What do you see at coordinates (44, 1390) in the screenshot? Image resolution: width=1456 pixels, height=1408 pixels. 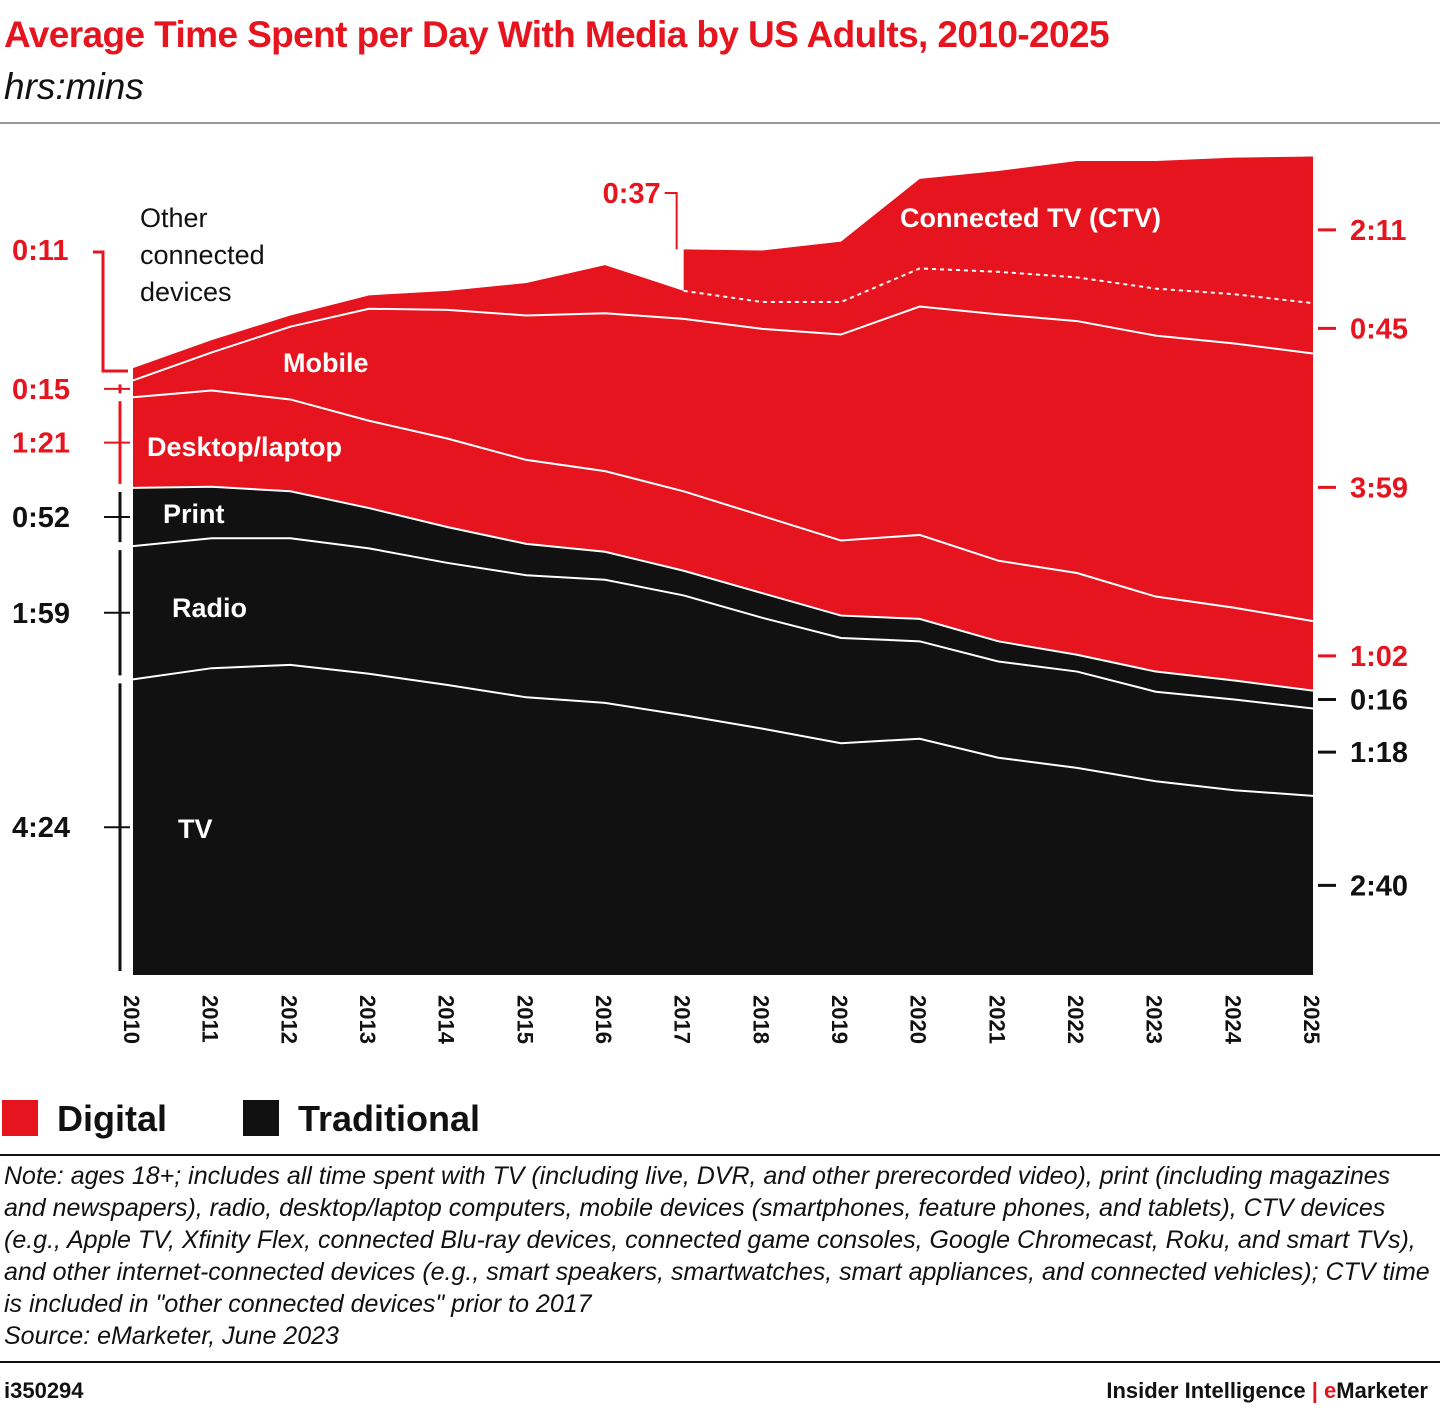 I see `chart-id: i350294` at bounding box center [44, 1390].